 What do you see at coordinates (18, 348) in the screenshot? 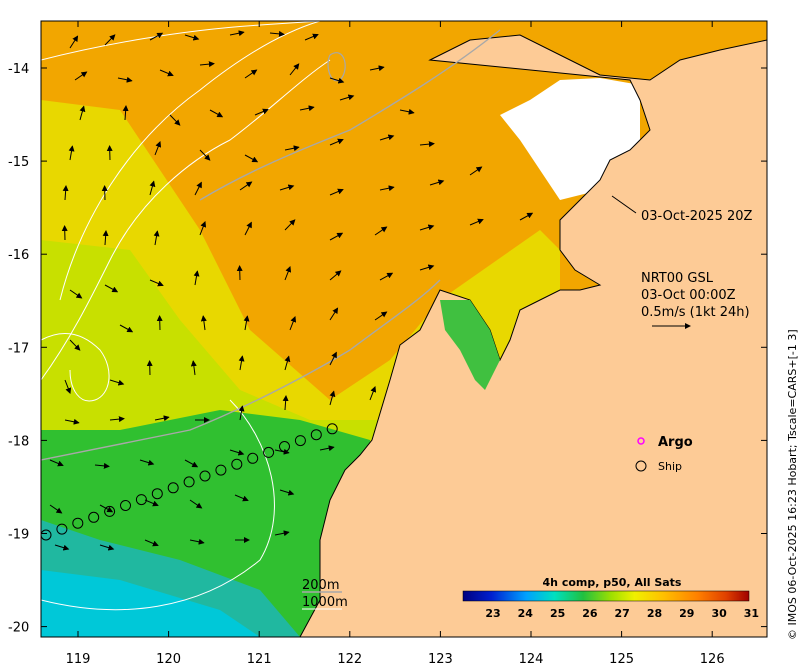
I see `lat-tick-label: -17` at bounding box center [18, 348].